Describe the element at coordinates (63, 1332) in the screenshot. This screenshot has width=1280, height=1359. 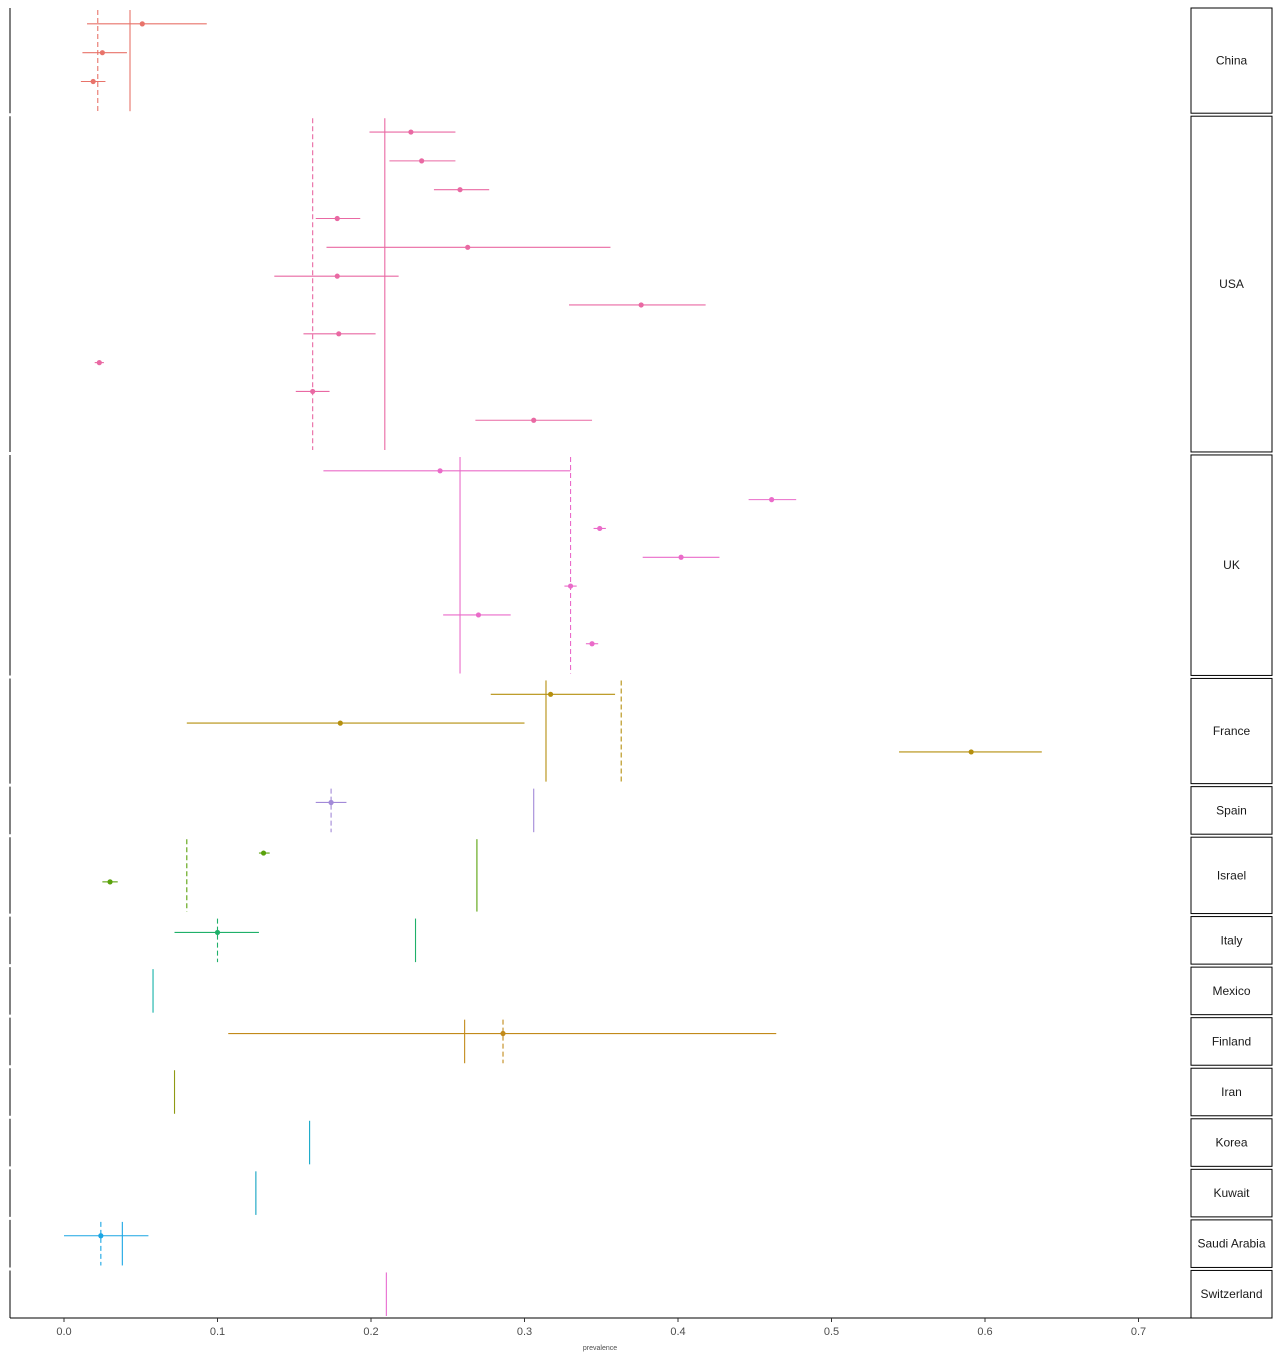
I see `x-tick-label: 0.0` at that location.